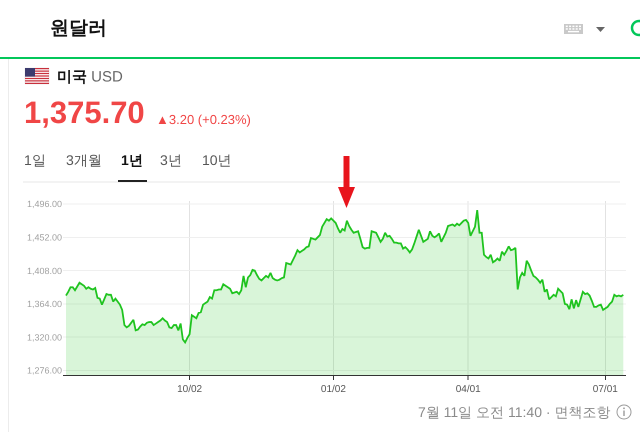 The image size is (640, 432). What do you see at coordinates (35, 160) in the screenshot?
I see `text: 1일` at bounding box center [35, 160].